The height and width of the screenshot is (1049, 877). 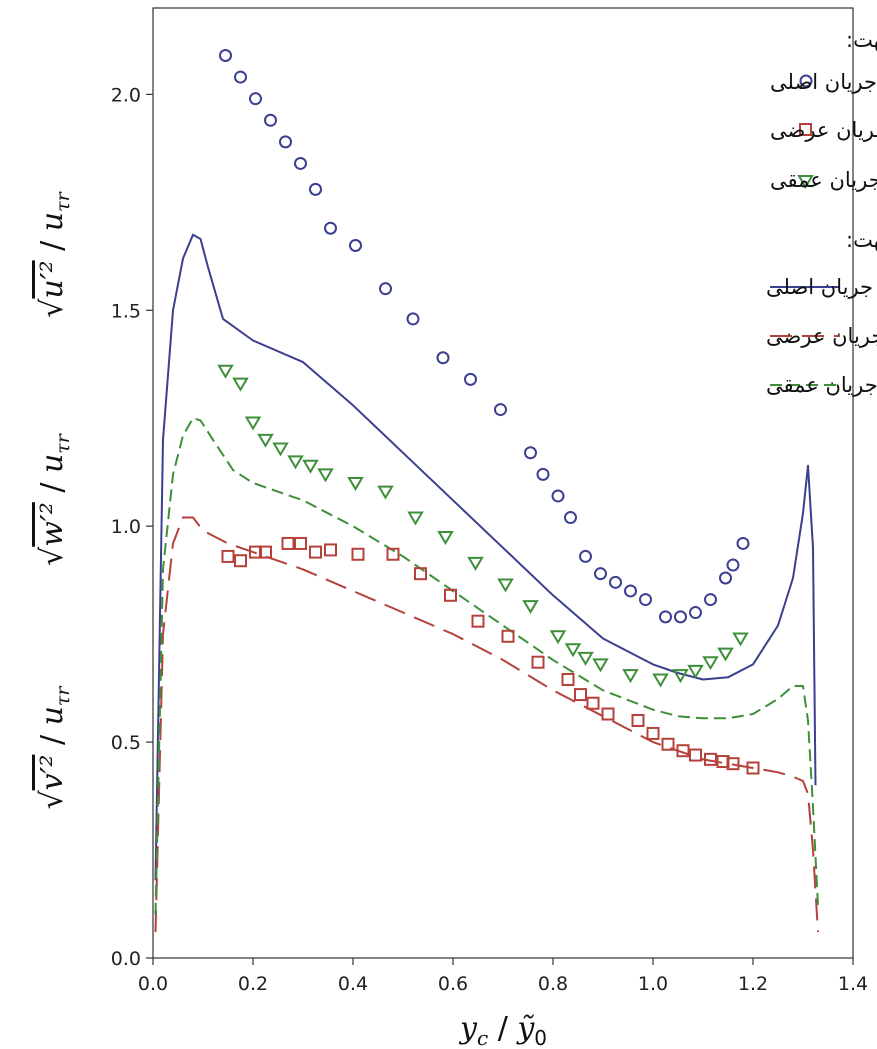 What do you see at coordinates (819, 287) in the screenshot?
I see `legend-rsm-main-label: جریان اصلی` at bounding box center [819, 287].